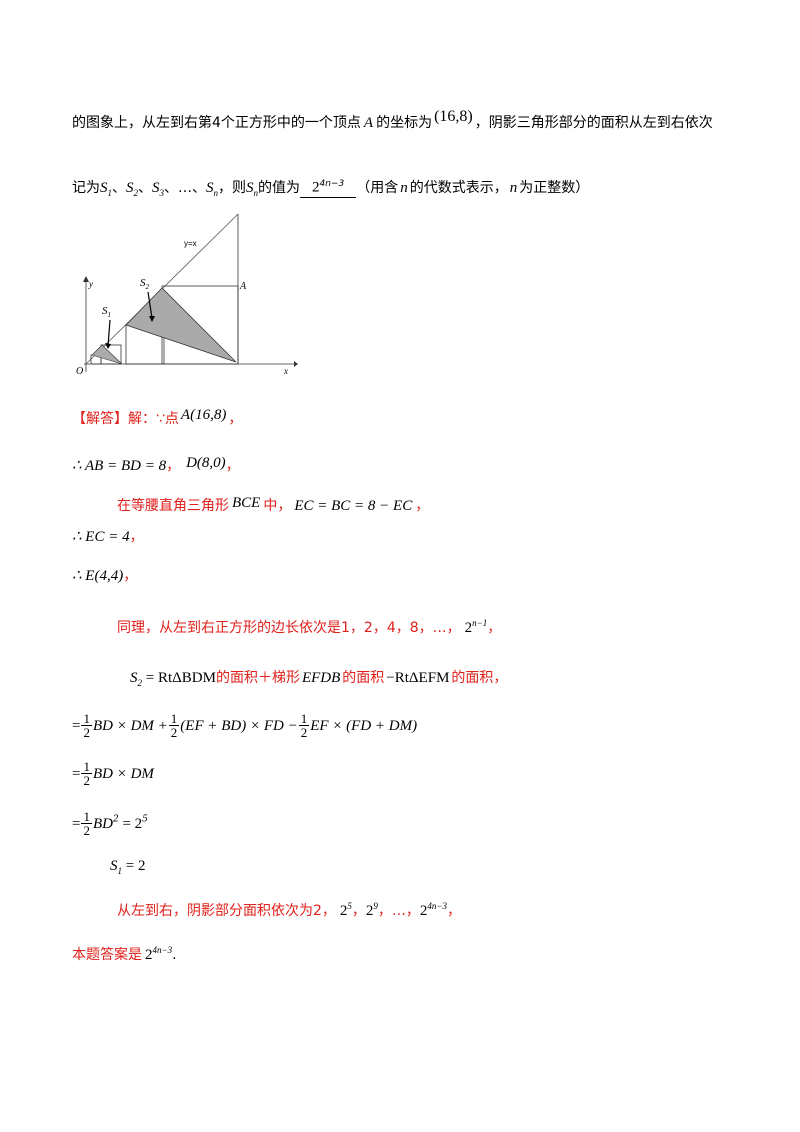  Describe the element at coordinates (108, 346) in the screenshot. I see `s1-pointer-head` at that location.